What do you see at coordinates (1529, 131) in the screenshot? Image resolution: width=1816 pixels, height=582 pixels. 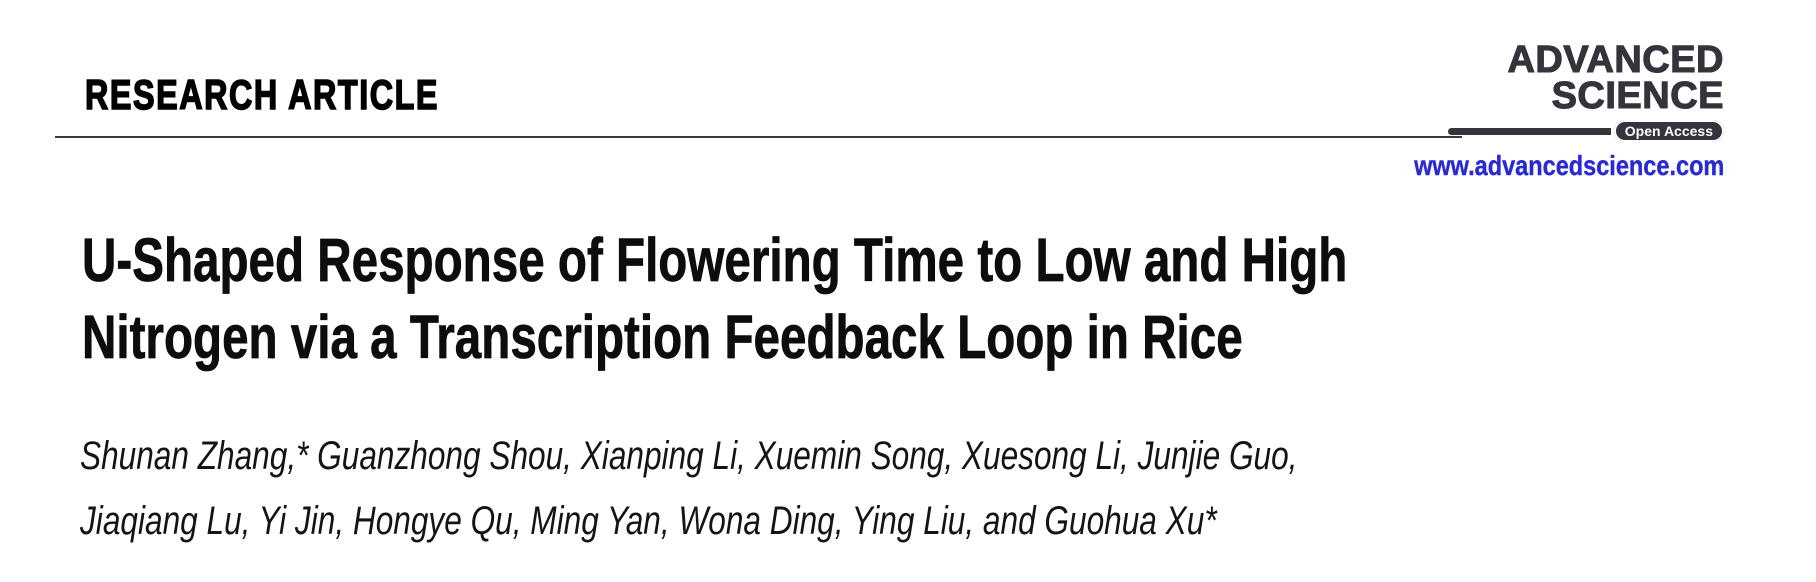 I see `logo-underline-bar` at bounding box center [1529, 131].